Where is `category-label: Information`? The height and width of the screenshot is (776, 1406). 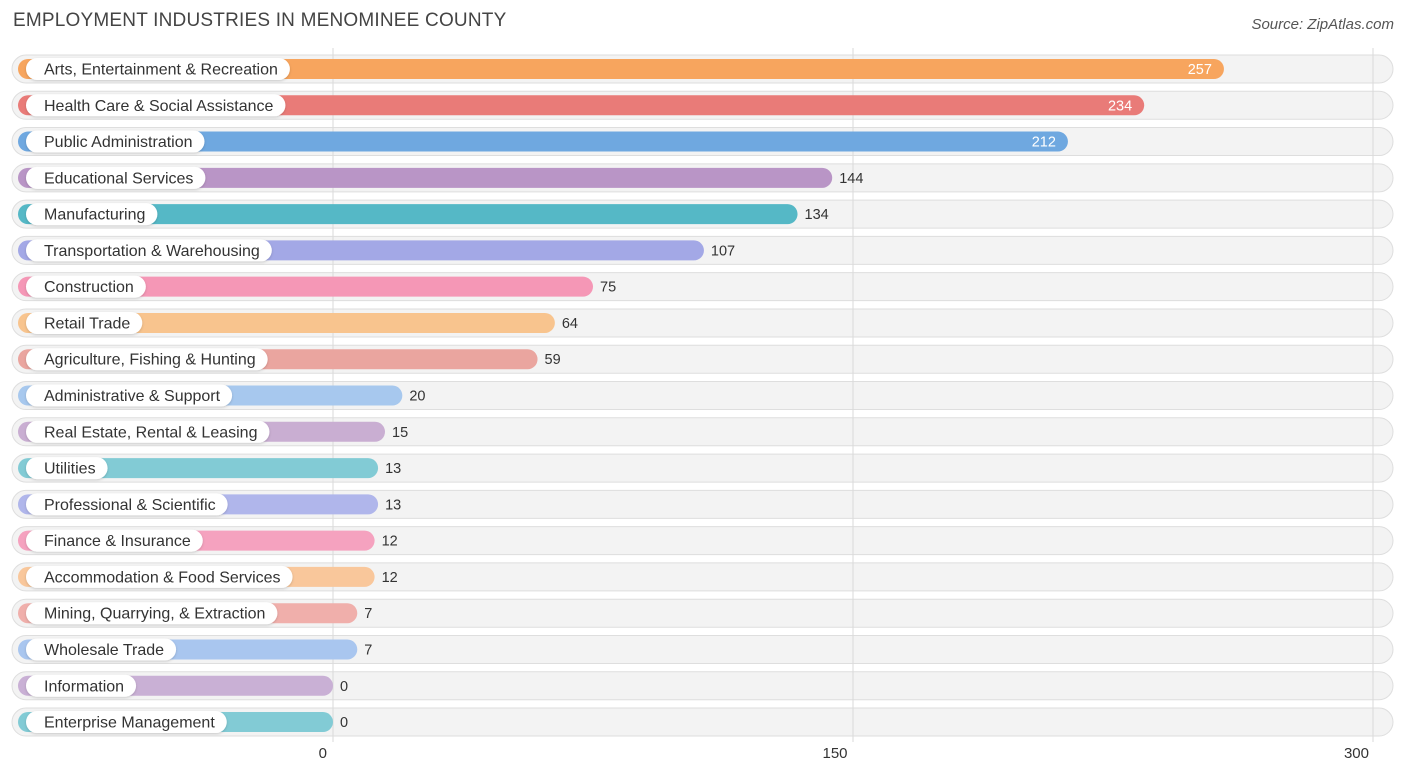
category-label: Information is located at coordinates (84, 686).